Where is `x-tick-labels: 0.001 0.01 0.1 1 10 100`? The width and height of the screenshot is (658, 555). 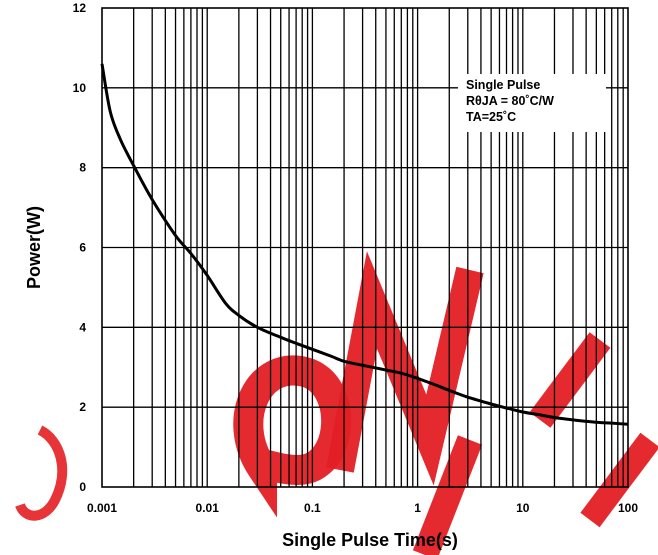
x-tick-labels: 0.001 0.01 0.1 1 10 100 is located at coordinates (362, 508).